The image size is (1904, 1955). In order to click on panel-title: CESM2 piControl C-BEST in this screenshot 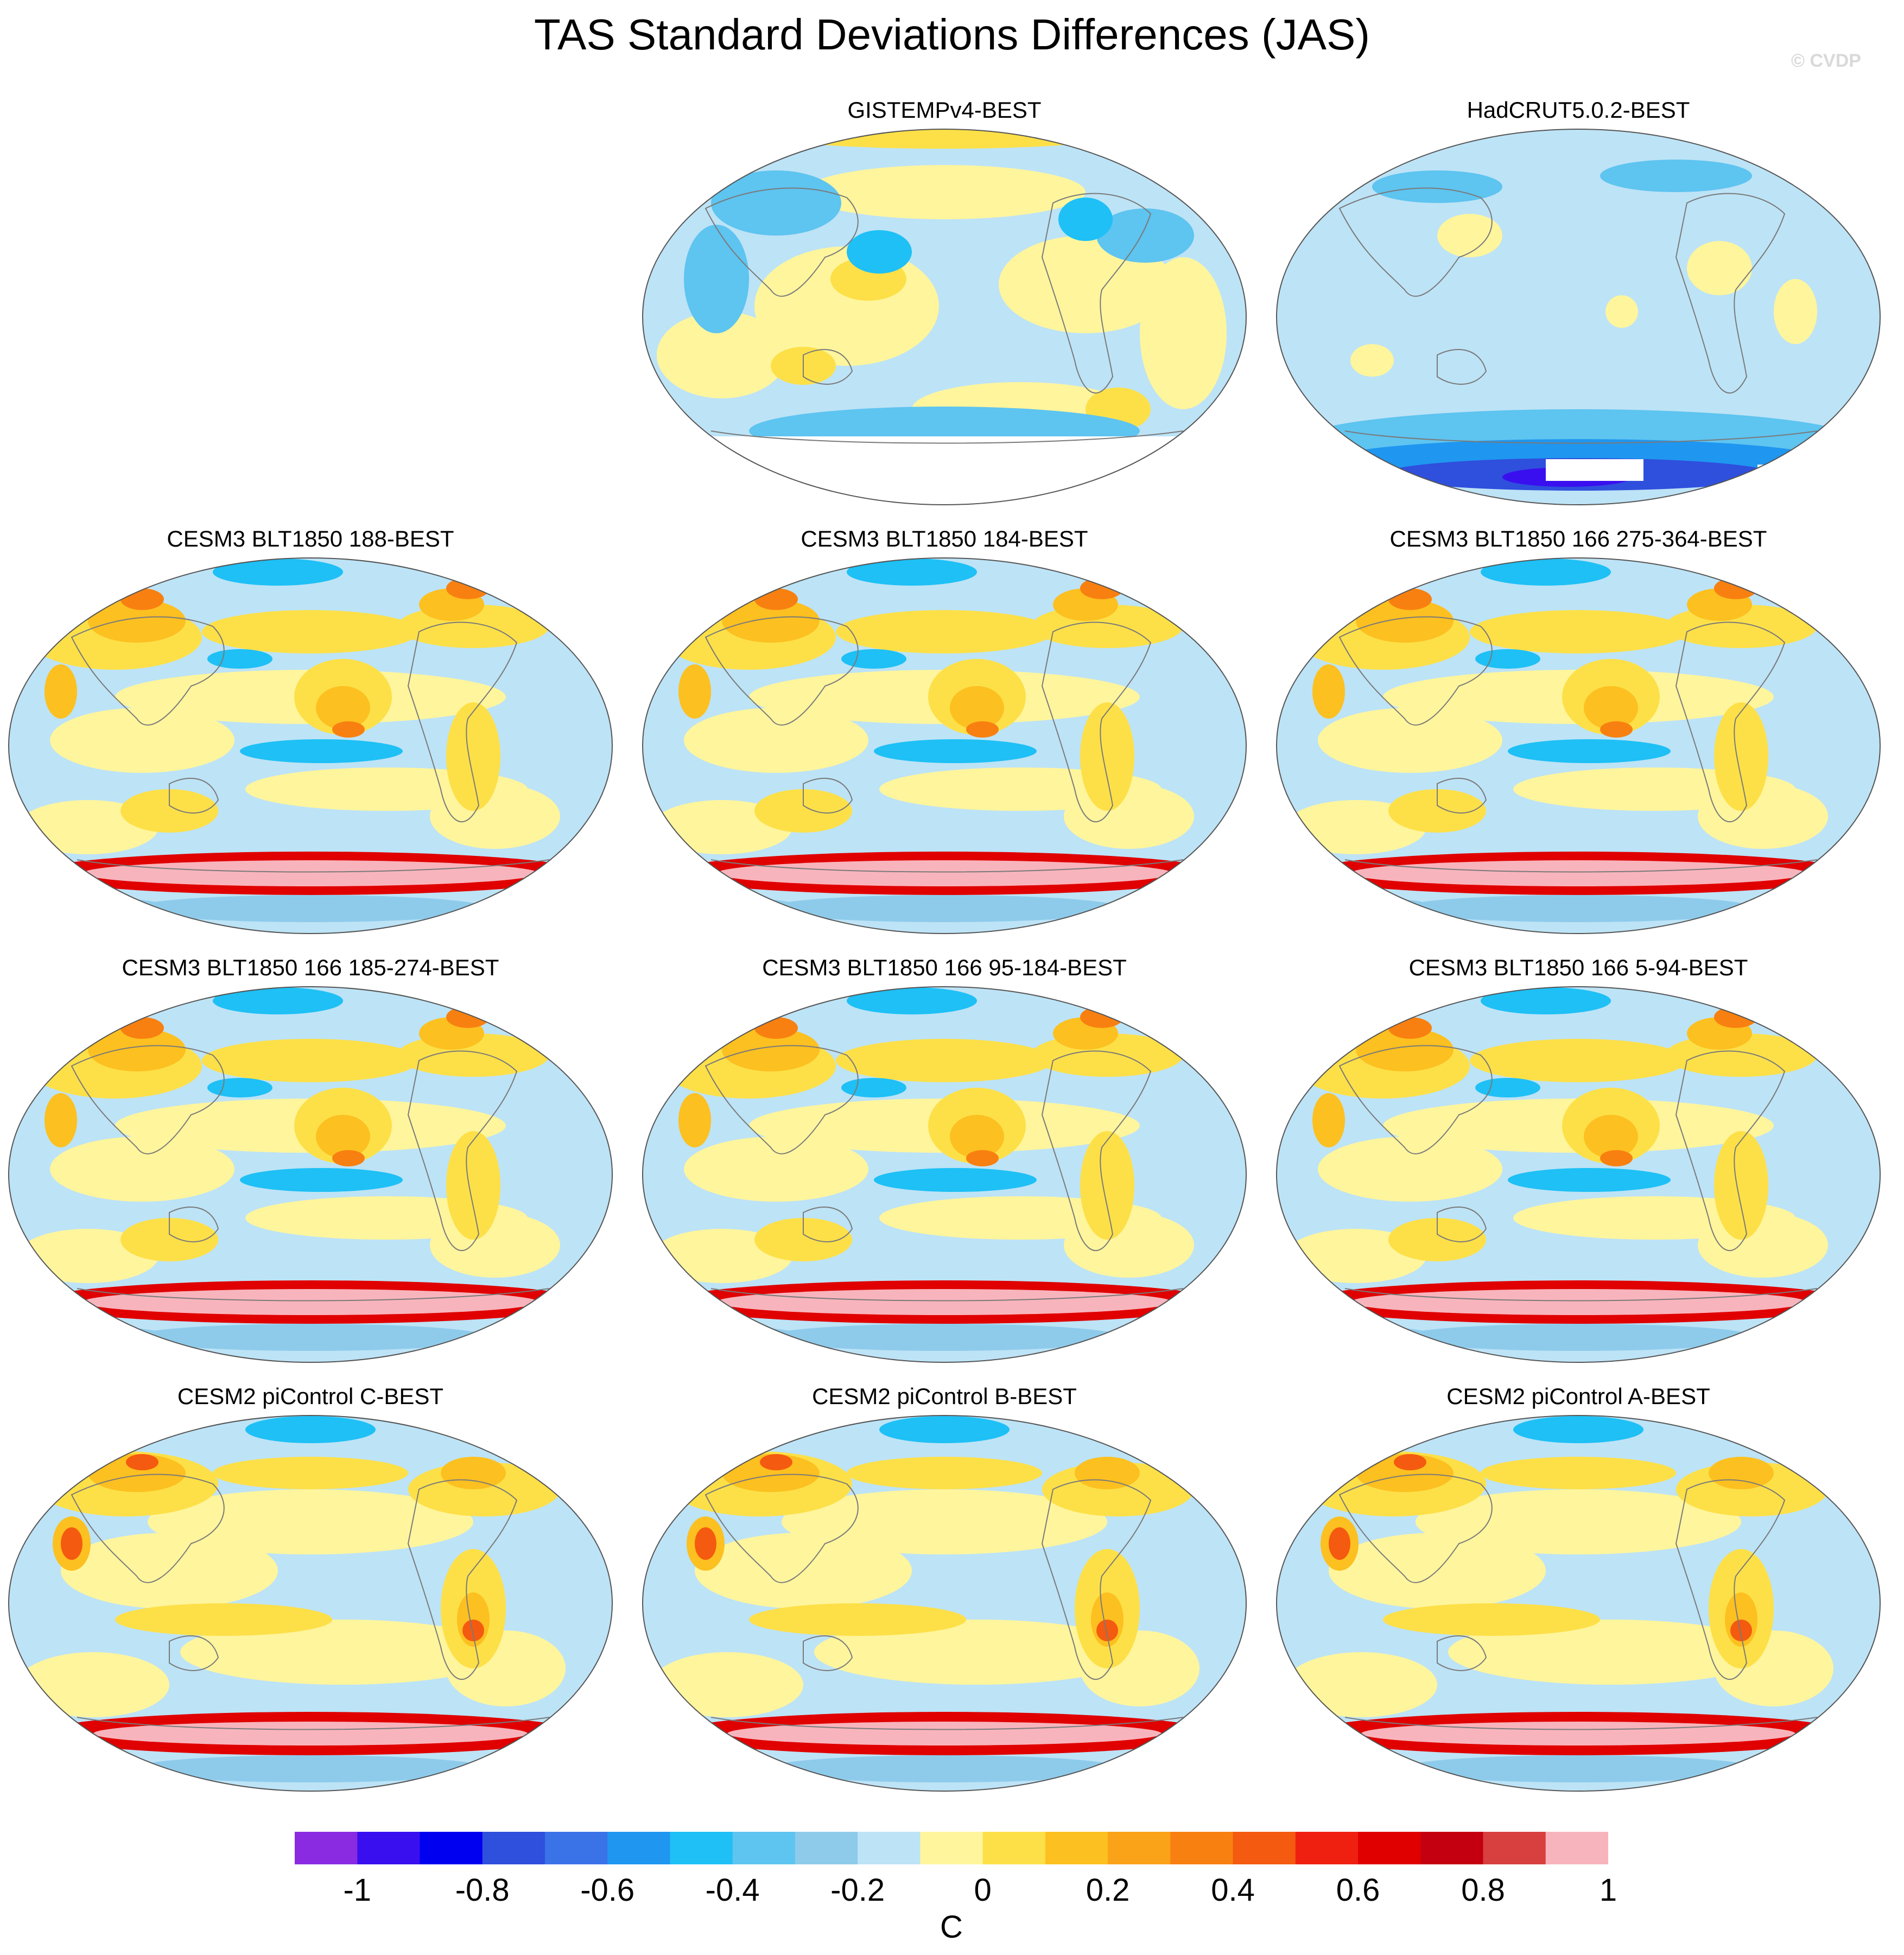, I will do `click(310, 1396)`.